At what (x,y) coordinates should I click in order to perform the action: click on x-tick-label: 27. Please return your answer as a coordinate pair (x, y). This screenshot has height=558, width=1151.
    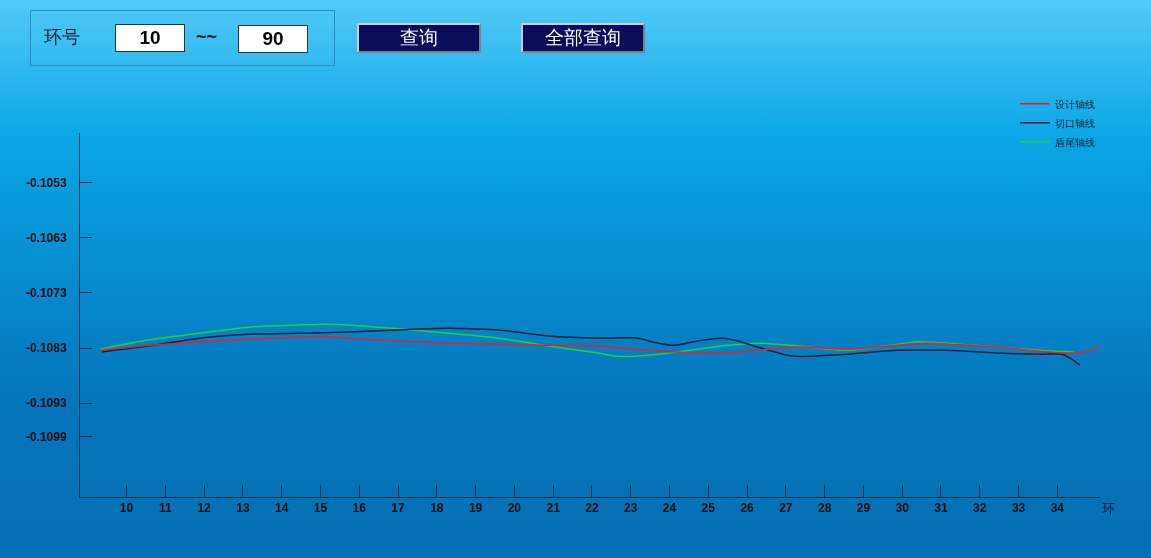
    Looking at the image, I should click on (786, 508).